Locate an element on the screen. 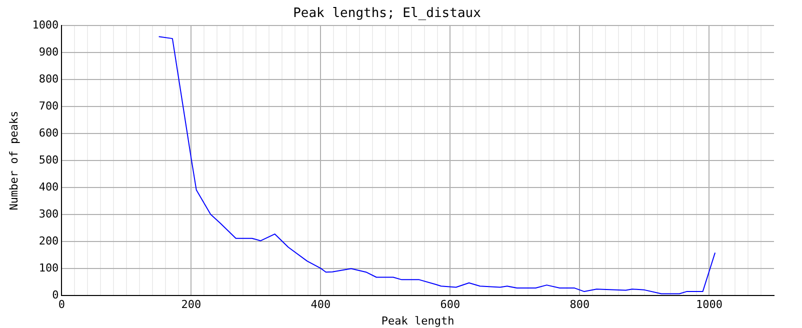 The width and height of the screenshot is (802, 328). y-tick-label: 0 is located at coordinates (55, 295).